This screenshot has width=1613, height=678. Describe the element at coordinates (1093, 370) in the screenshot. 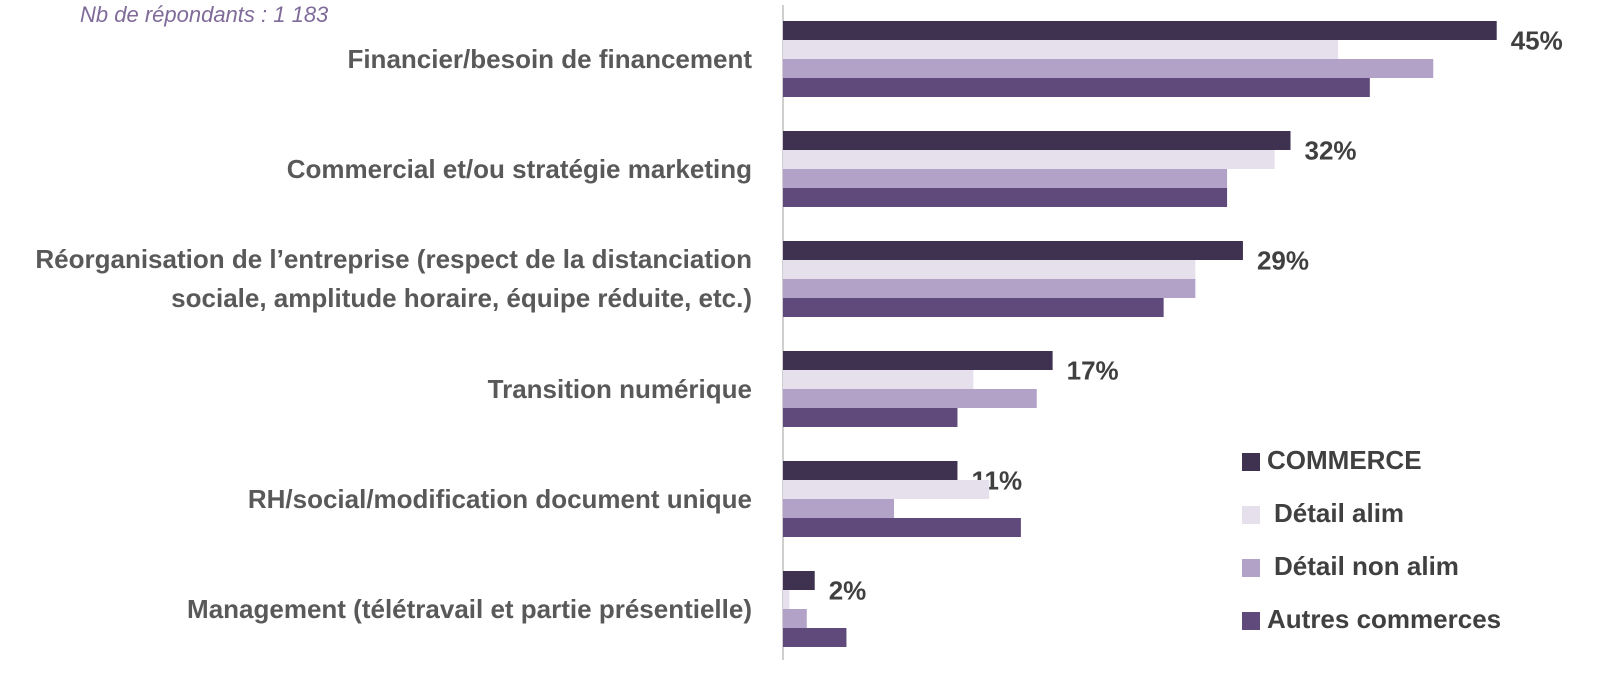

I see `value-label: 17%` at that location.